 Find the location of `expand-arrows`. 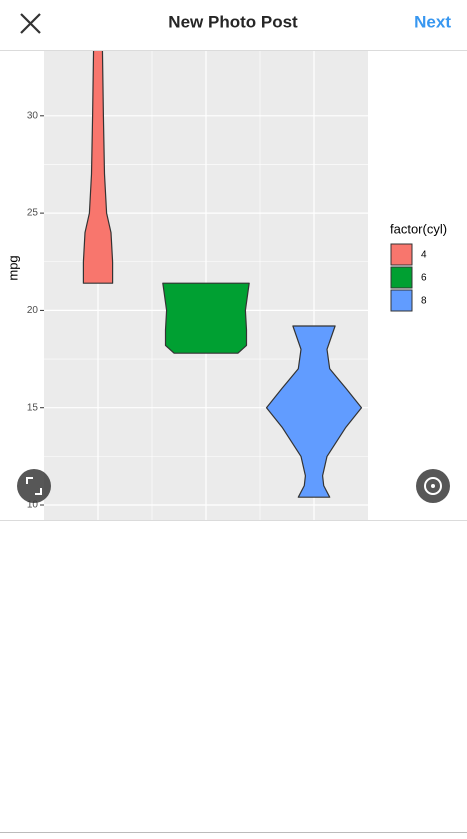

expand-arrows is located at coordinates (34, 486).